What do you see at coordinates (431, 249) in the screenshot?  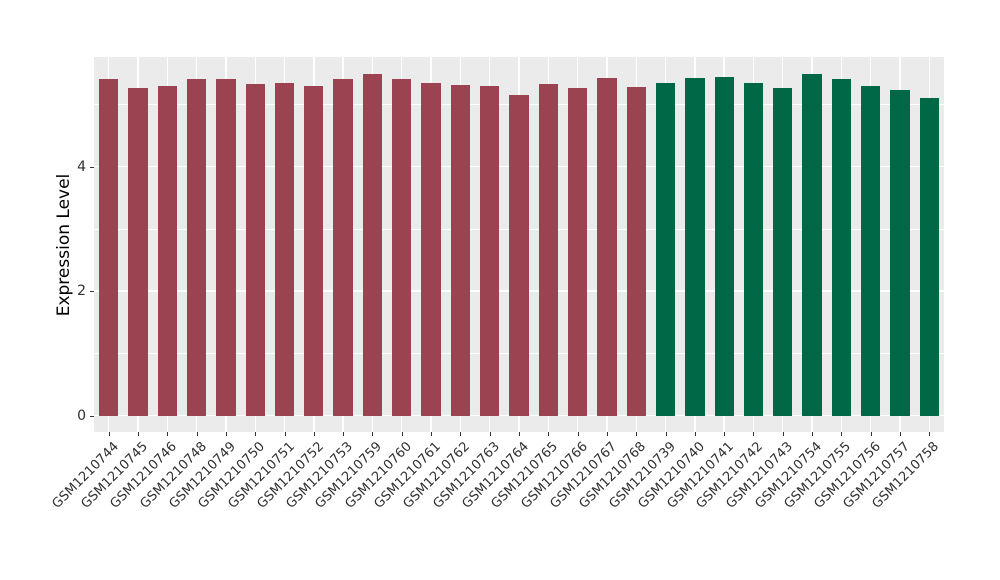 I see `bar-GSM1210761` at bounding box center [431, 249].